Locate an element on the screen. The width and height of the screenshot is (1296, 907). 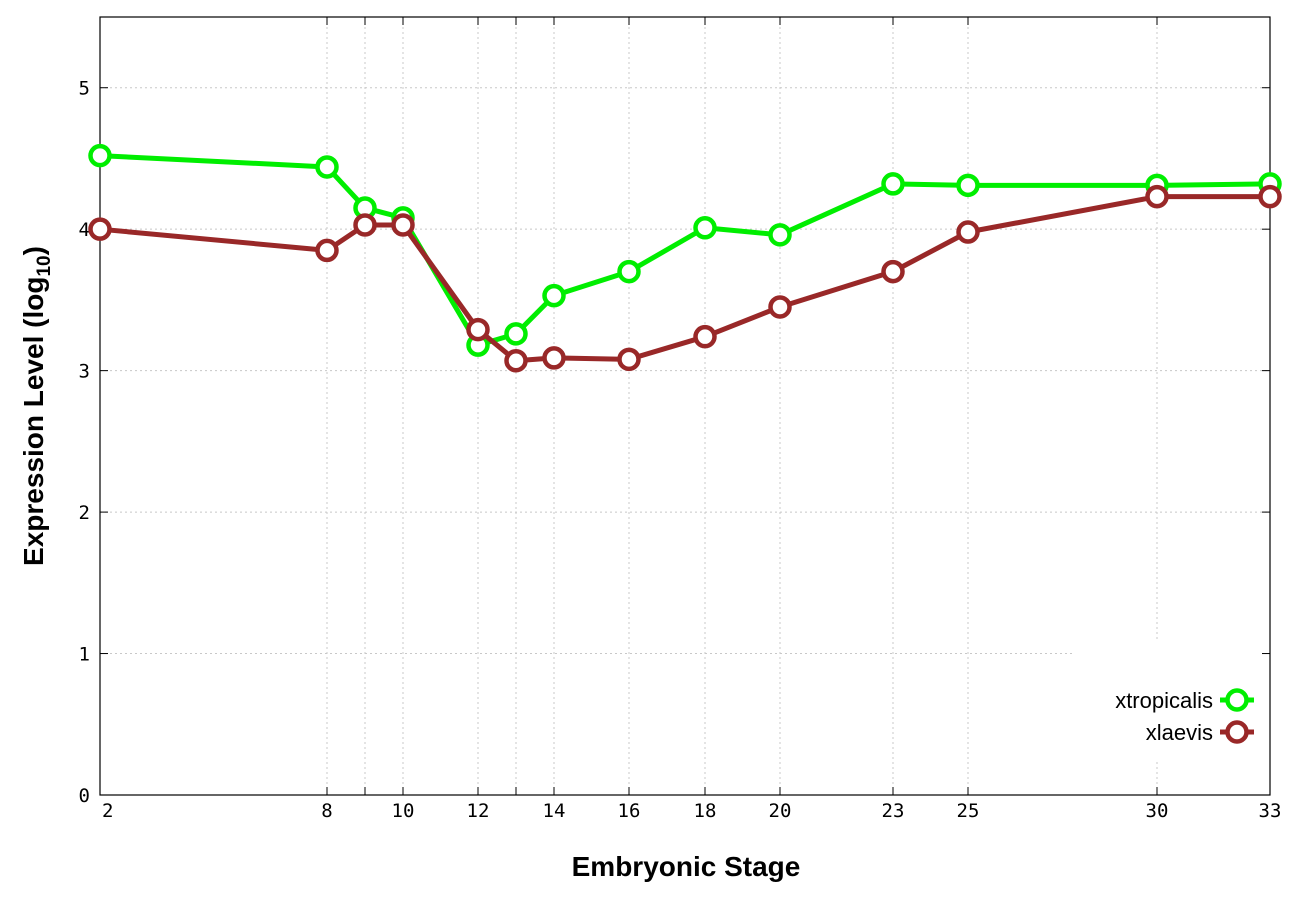
x-tick-label: 16 is located at coordinates (629, 811).